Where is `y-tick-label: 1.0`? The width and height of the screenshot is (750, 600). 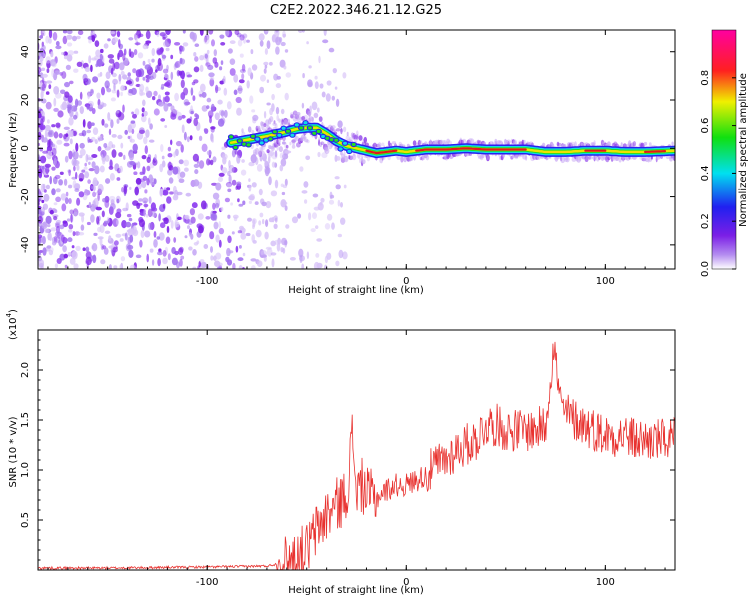
y-tick-label: 1.0 is located at coordinates (25, 470).